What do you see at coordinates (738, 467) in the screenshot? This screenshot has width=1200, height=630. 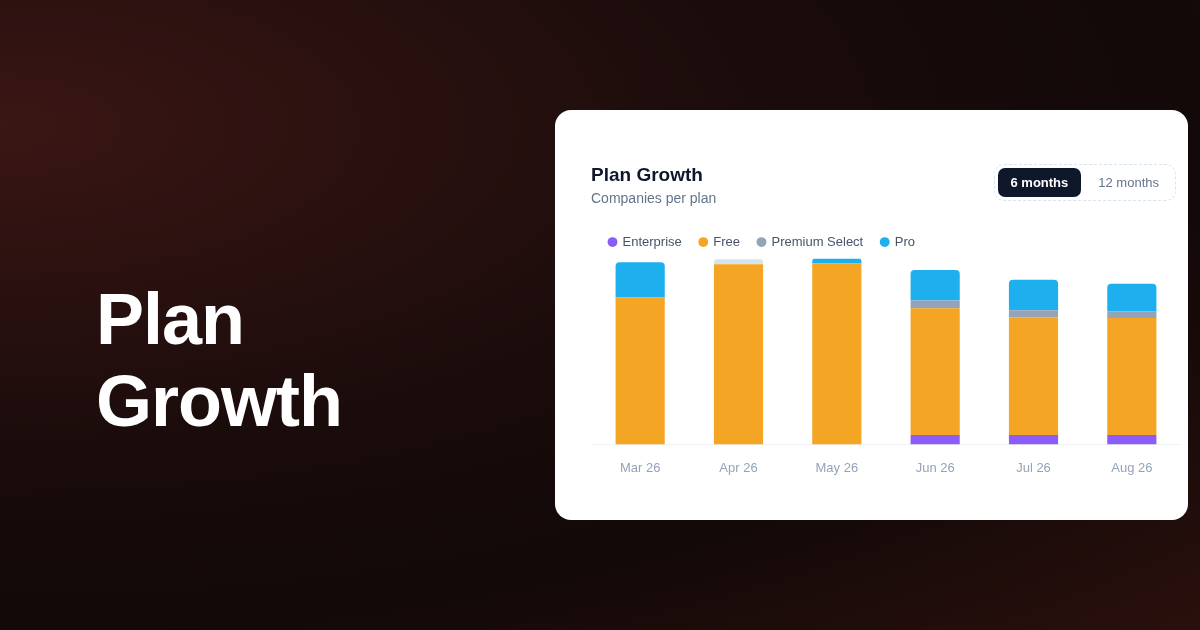 I see `x-tick-label: Apr 26` at bounding box center [738, 467].